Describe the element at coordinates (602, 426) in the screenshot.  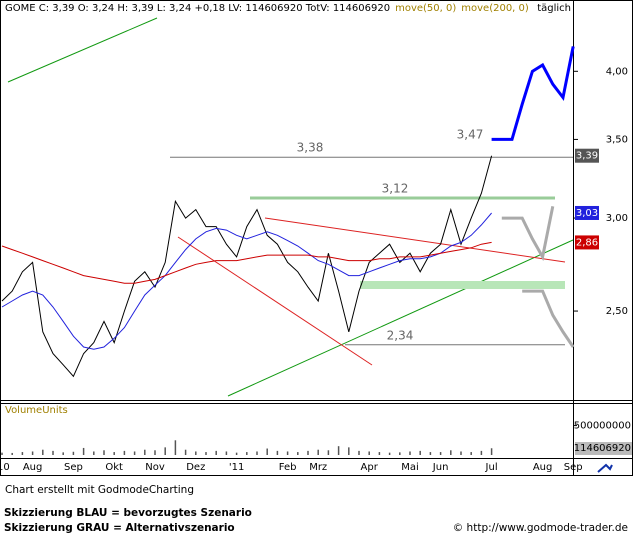
I see `y-tick-label: 500000000` at that location.